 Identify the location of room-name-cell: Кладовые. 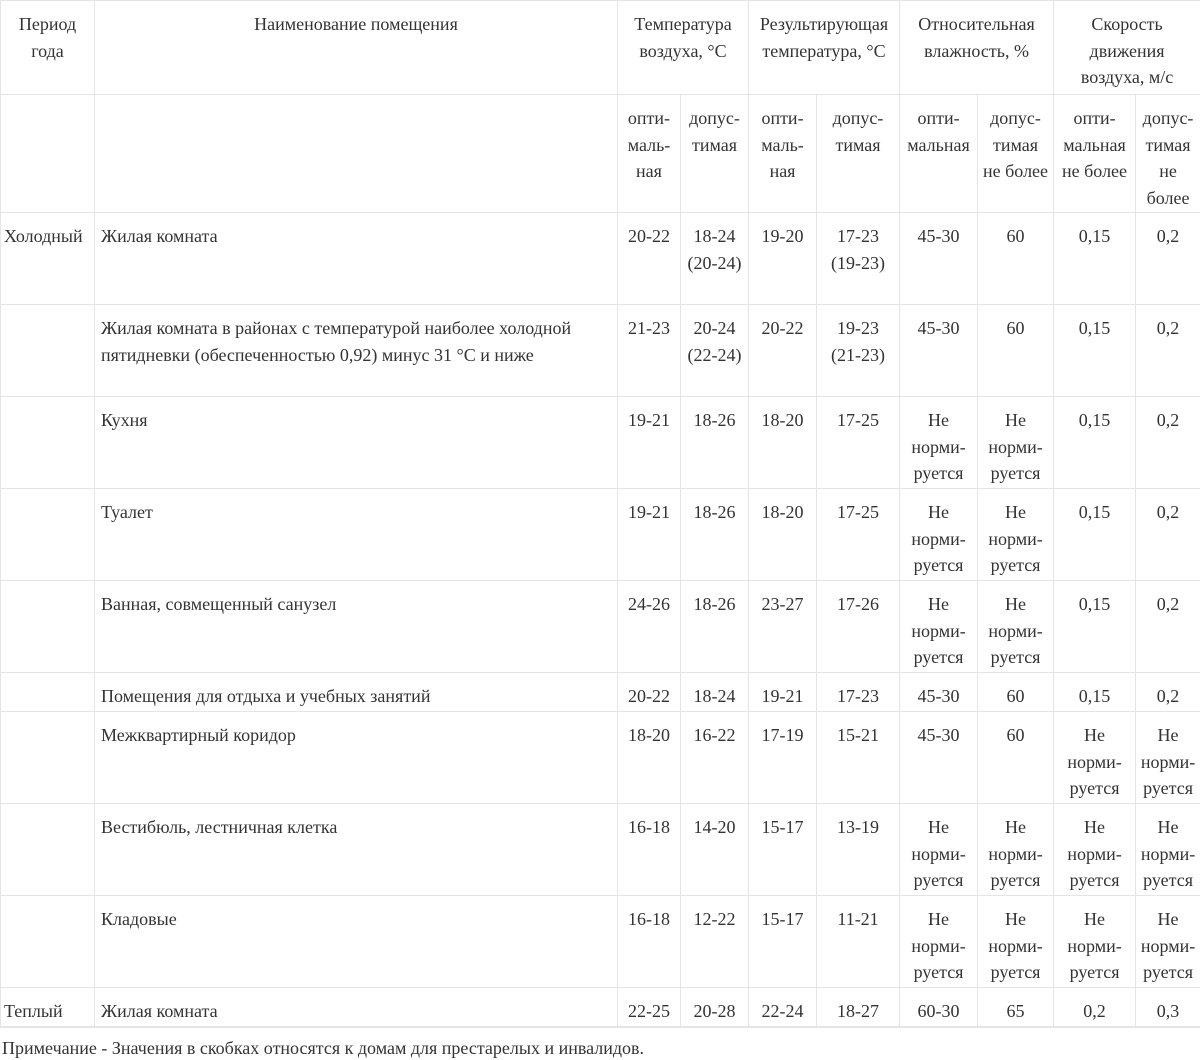
(356, 942).